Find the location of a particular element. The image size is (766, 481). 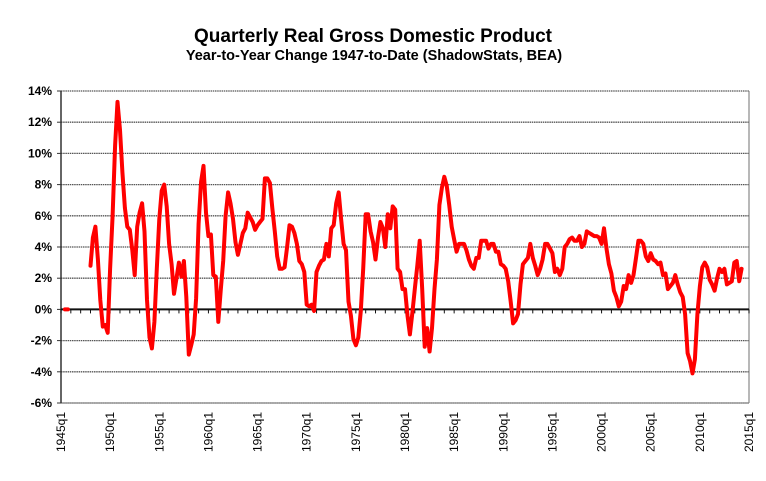

x-tick-label: 1985q1 is located at coordinates (454, 432).